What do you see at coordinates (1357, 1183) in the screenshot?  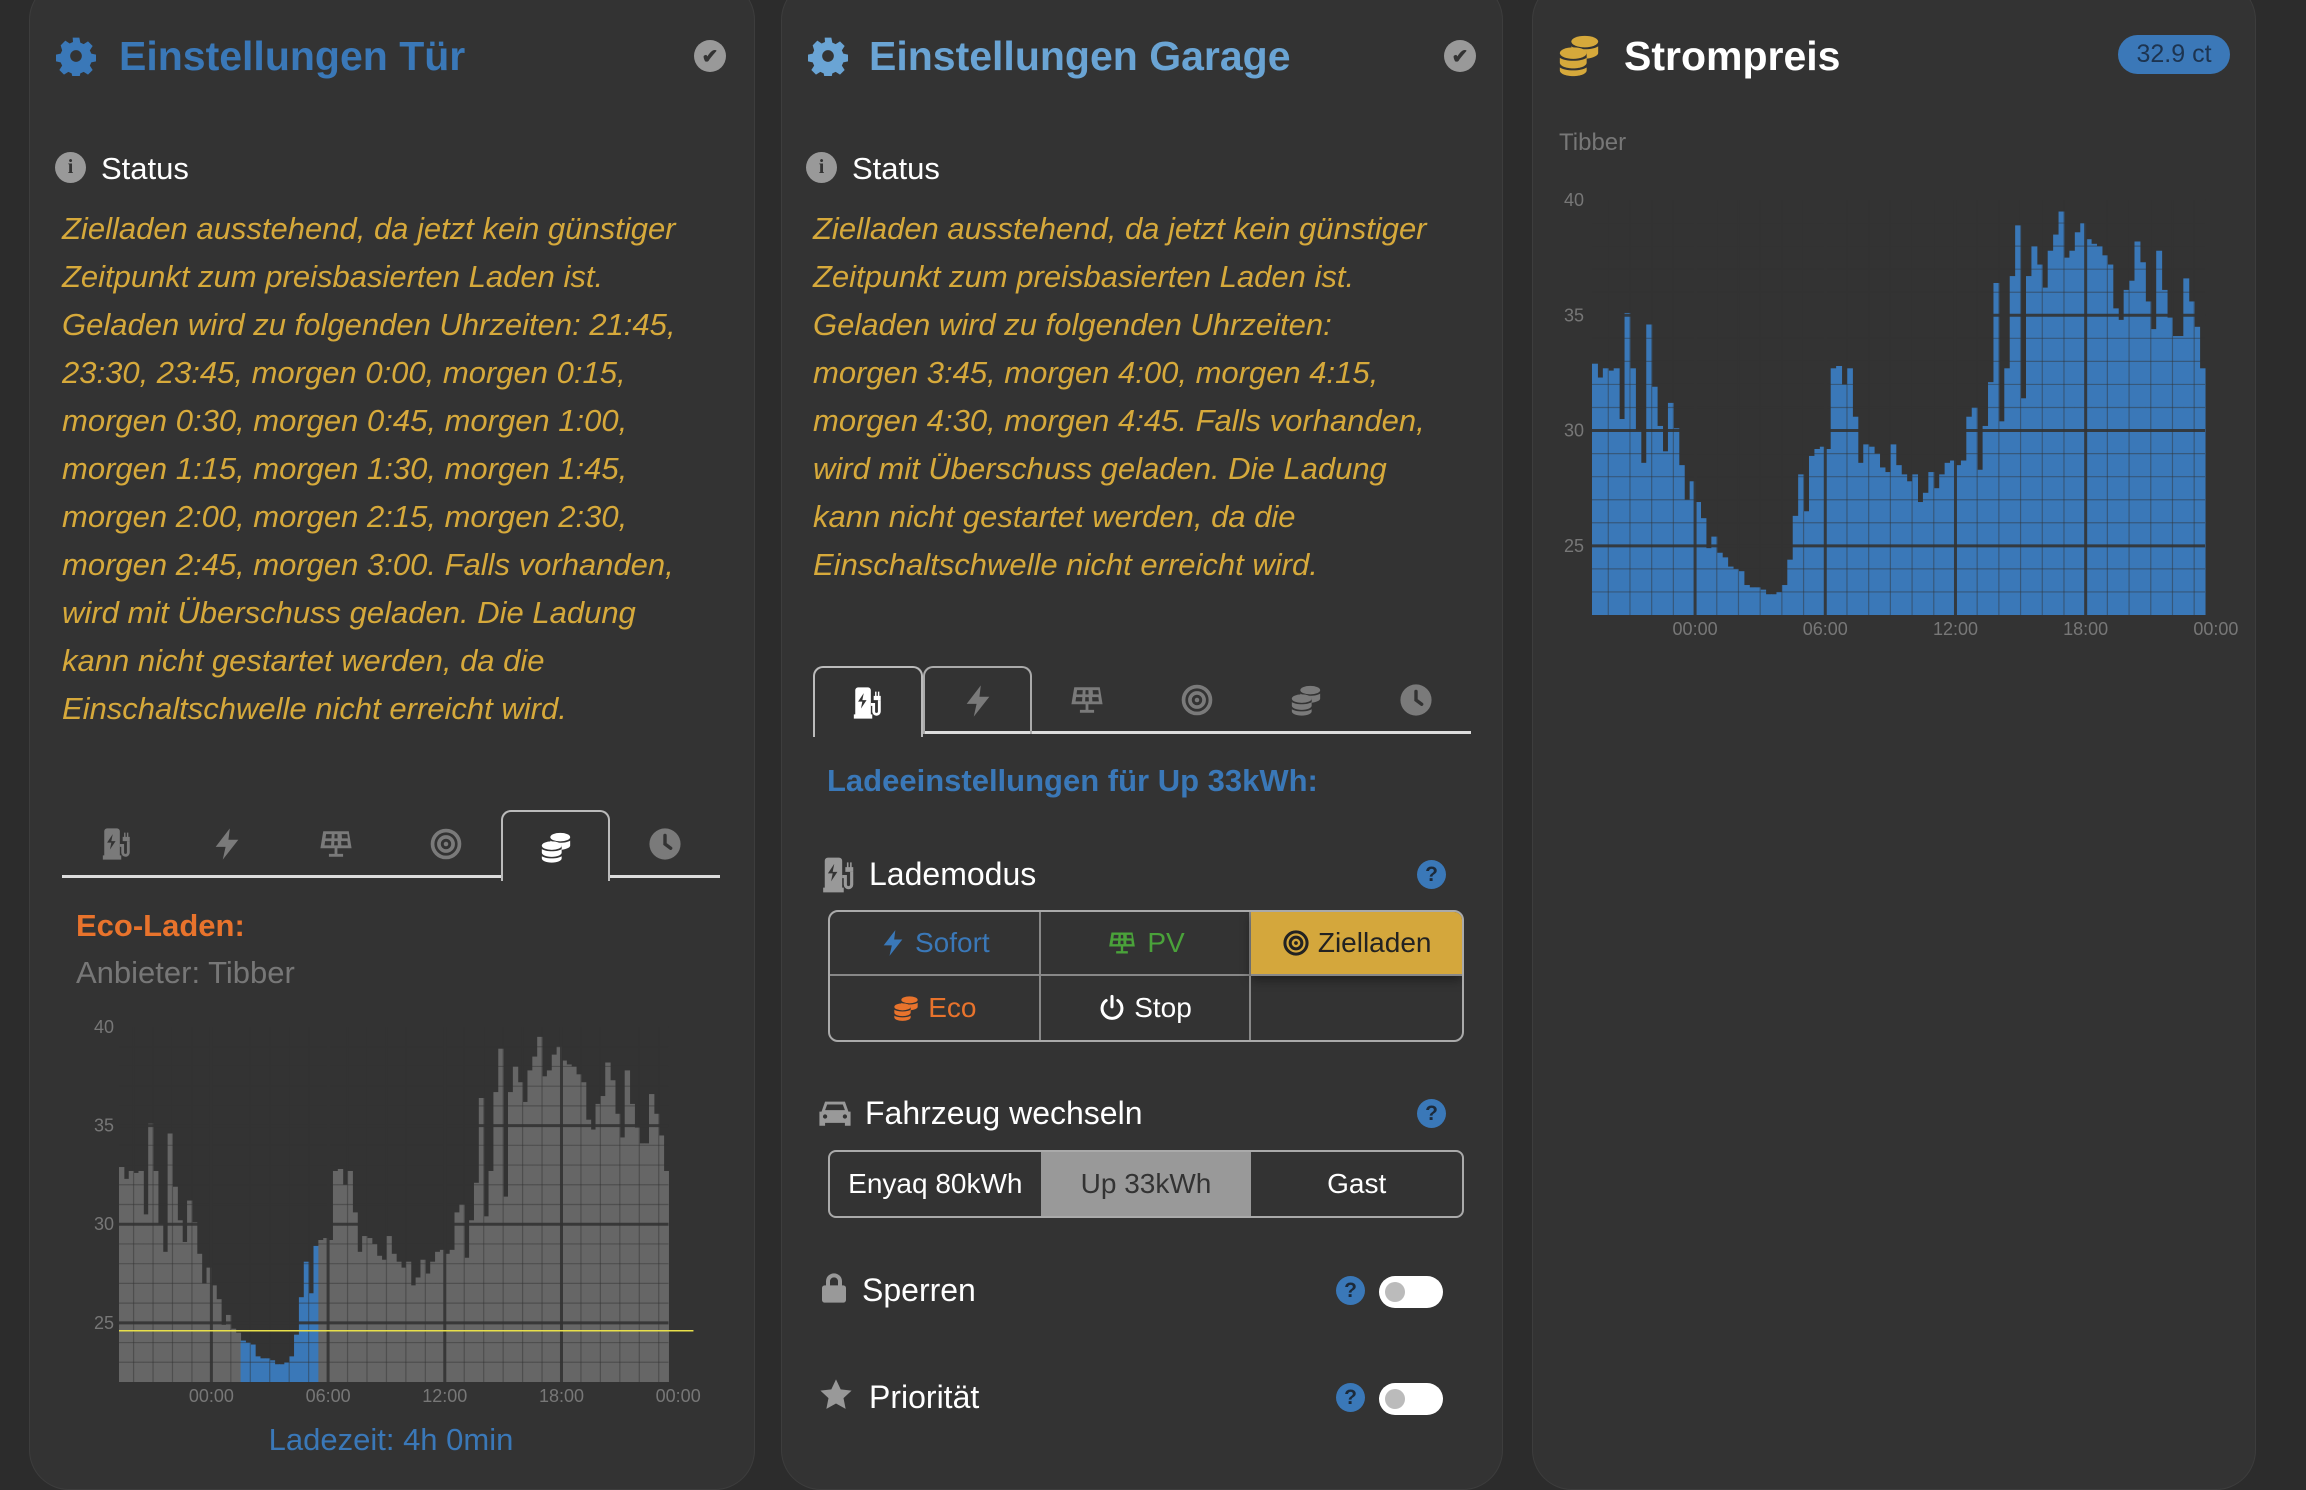 I see `vehicle-option: Gast` at bounding box center [1357, 1183].